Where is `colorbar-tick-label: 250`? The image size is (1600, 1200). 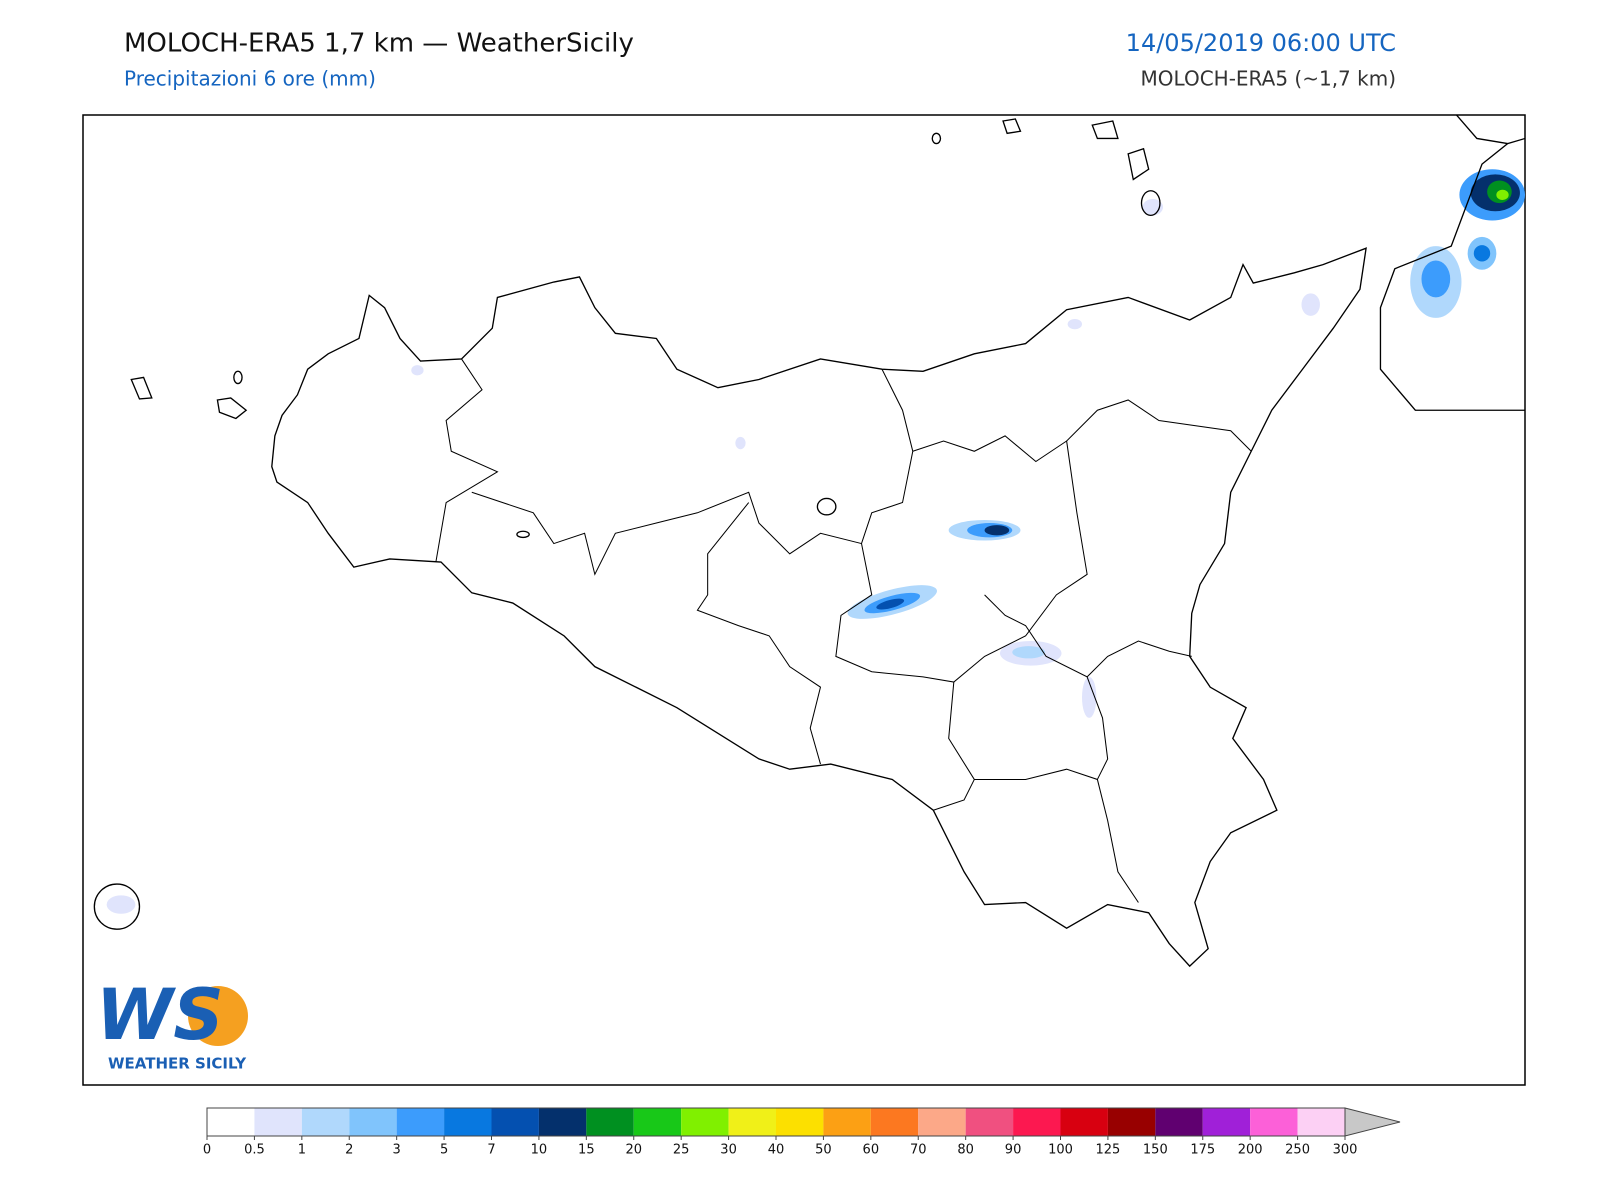 colorbar-tick-label: 250 is located at coordinates (1297, 1150).